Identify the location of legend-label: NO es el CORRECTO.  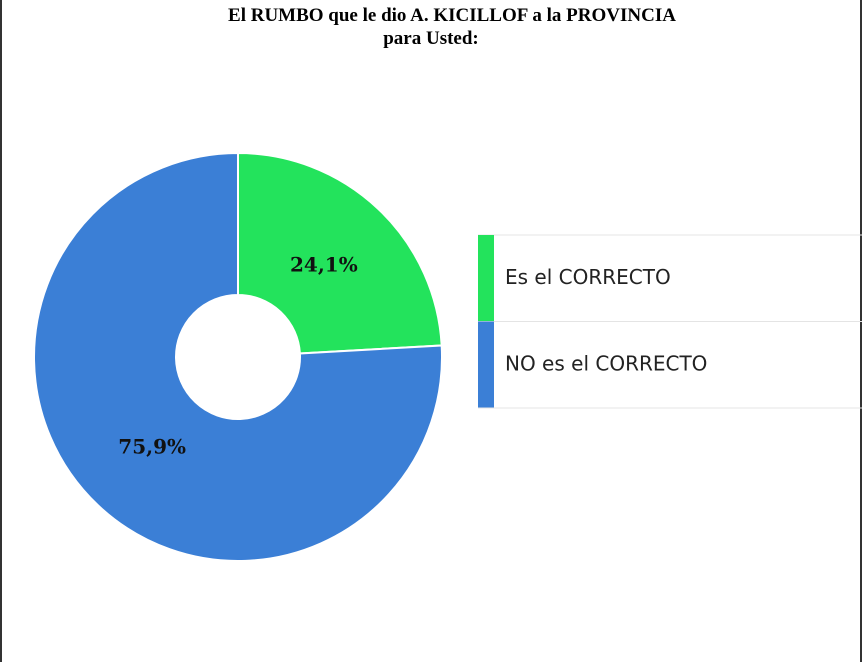
(606, 363).